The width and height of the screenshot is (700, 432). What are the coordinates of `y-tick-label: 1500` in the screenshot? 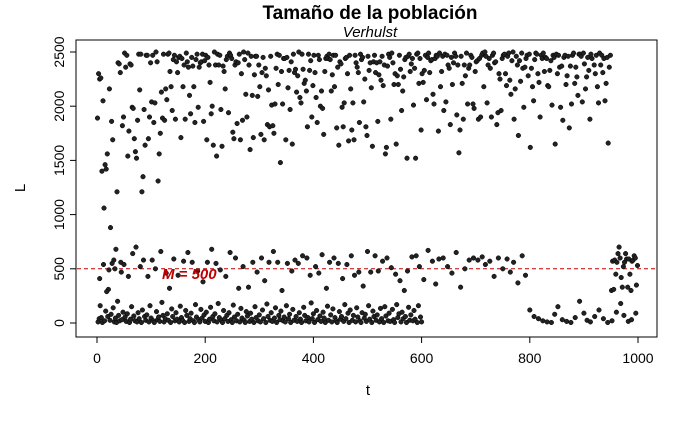 It's located at (59, 160).